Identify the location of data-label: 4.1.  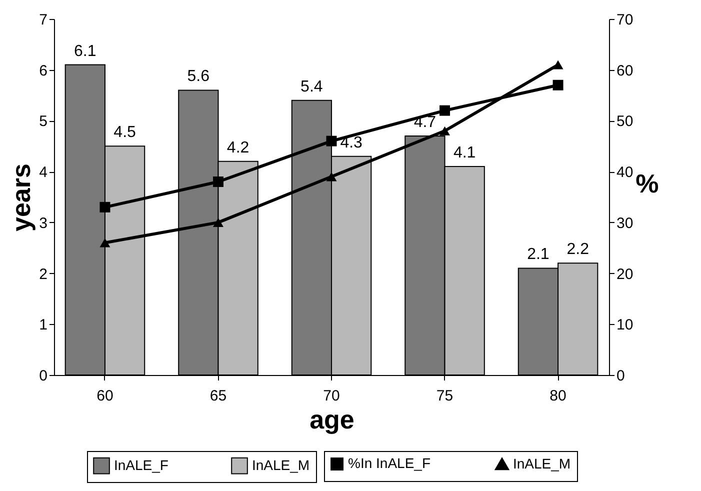
(464, 153).